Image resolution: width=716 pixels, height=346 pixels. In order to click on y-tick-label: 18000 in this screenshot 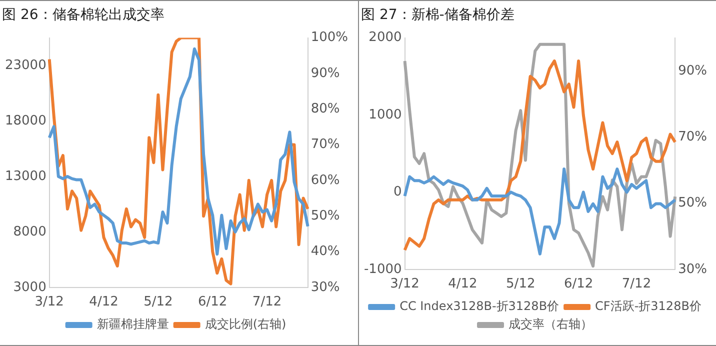, I will do `click(25, 120)`.